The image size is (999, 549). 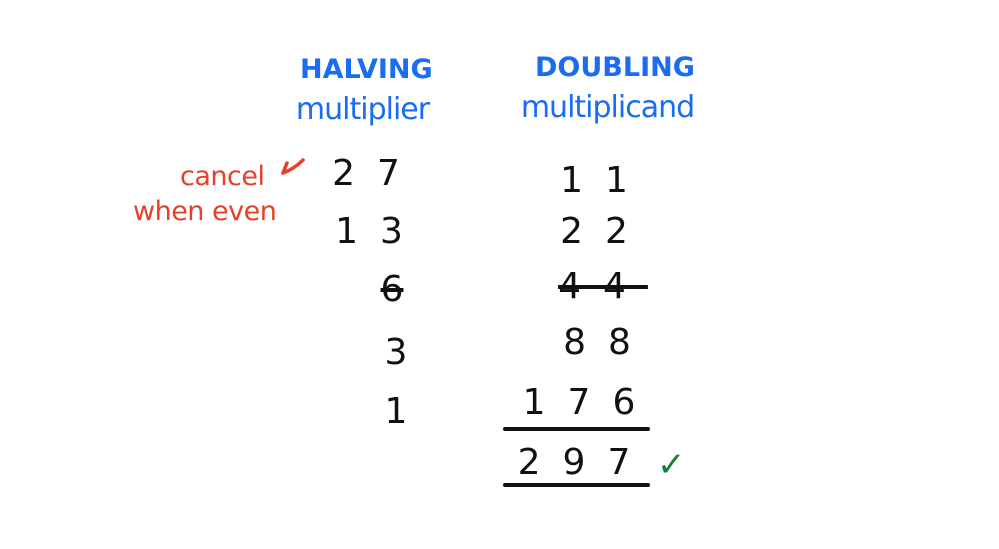 I want to click on doubling-row-4: 88, so click(x=608, y=342).